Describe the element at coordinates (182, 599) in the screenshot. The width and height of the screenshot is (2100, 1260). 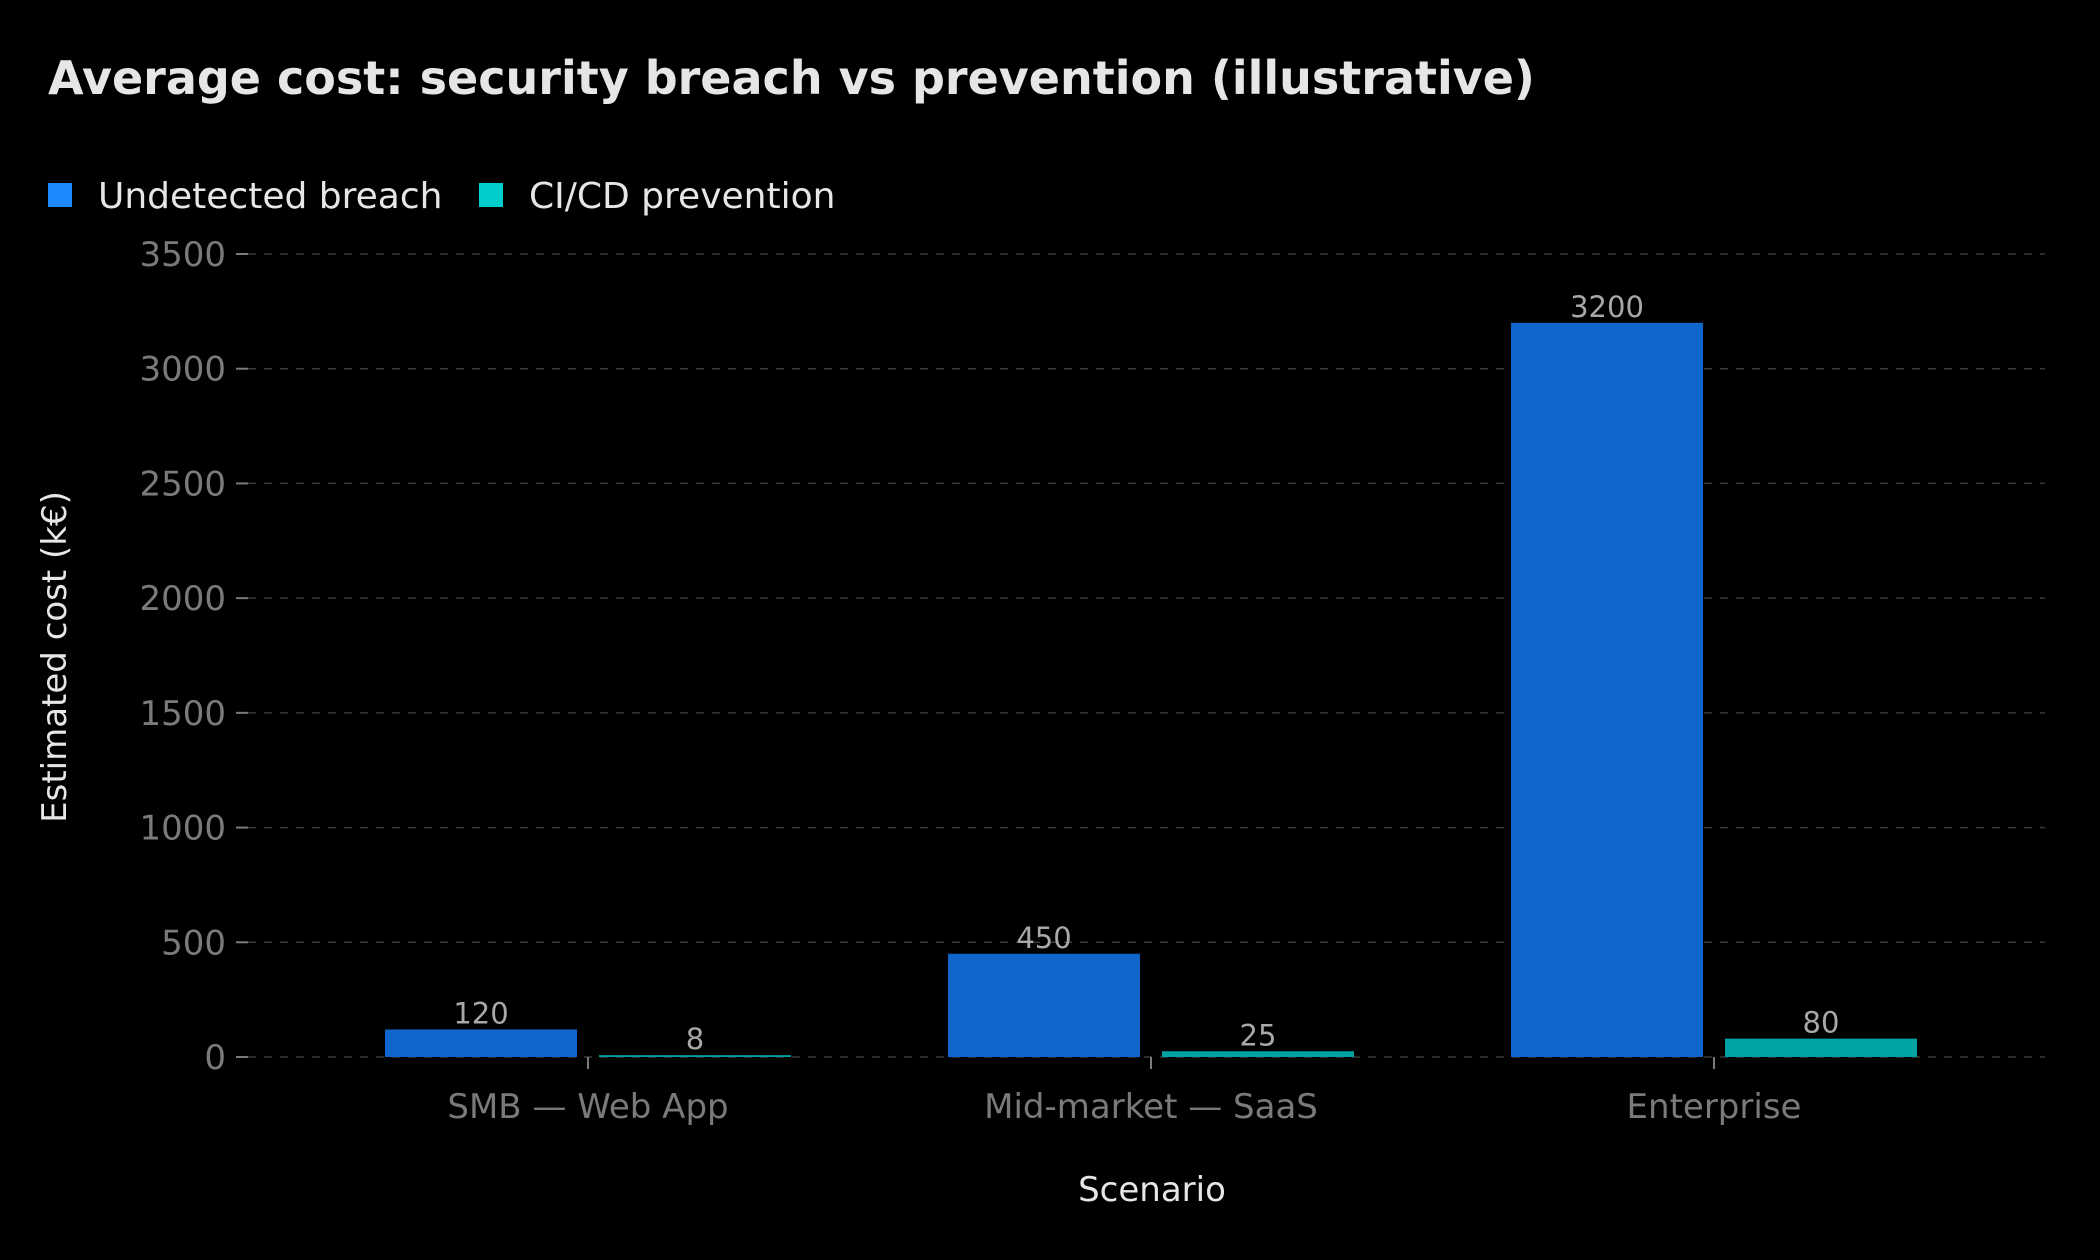
I see `y-tick-label-4: 2000` at that location.